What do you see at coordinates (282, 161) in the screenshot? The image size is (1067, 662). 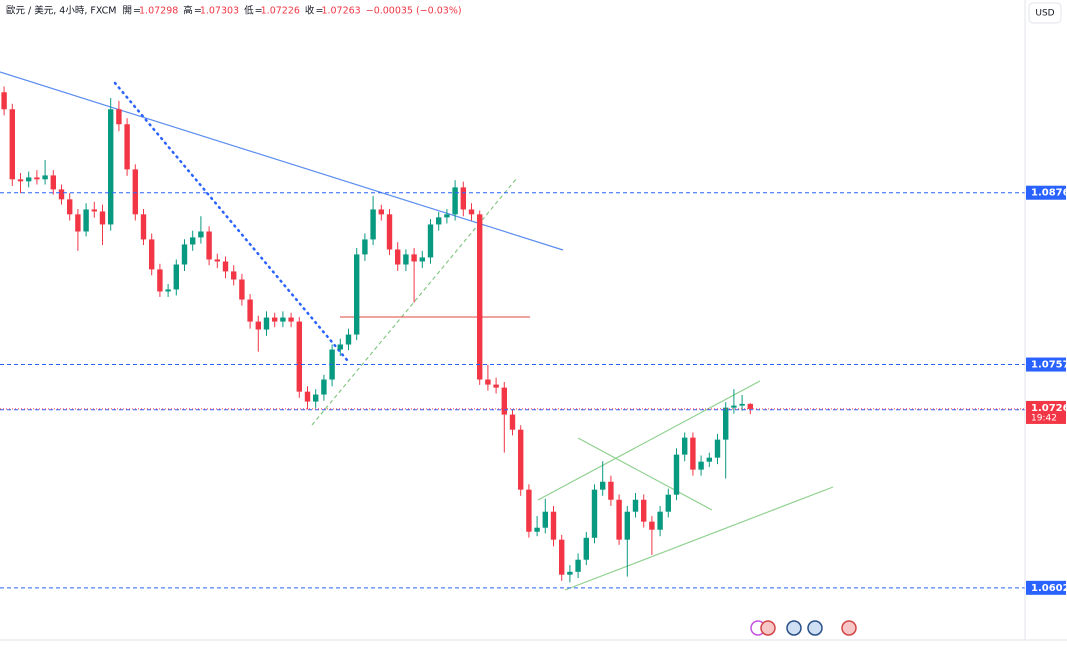 I see `trend-line` at bounding box center [282, 161].